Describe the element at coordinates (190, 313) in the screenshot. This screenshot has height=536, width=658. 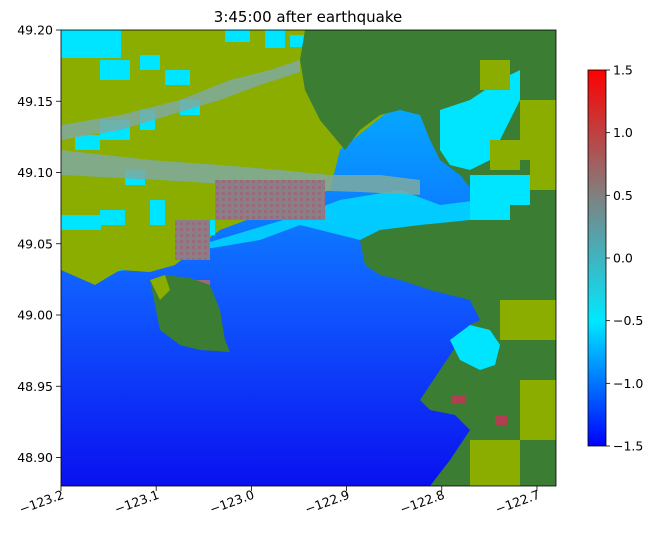
I see `peninsula-point-roberts` at that location.